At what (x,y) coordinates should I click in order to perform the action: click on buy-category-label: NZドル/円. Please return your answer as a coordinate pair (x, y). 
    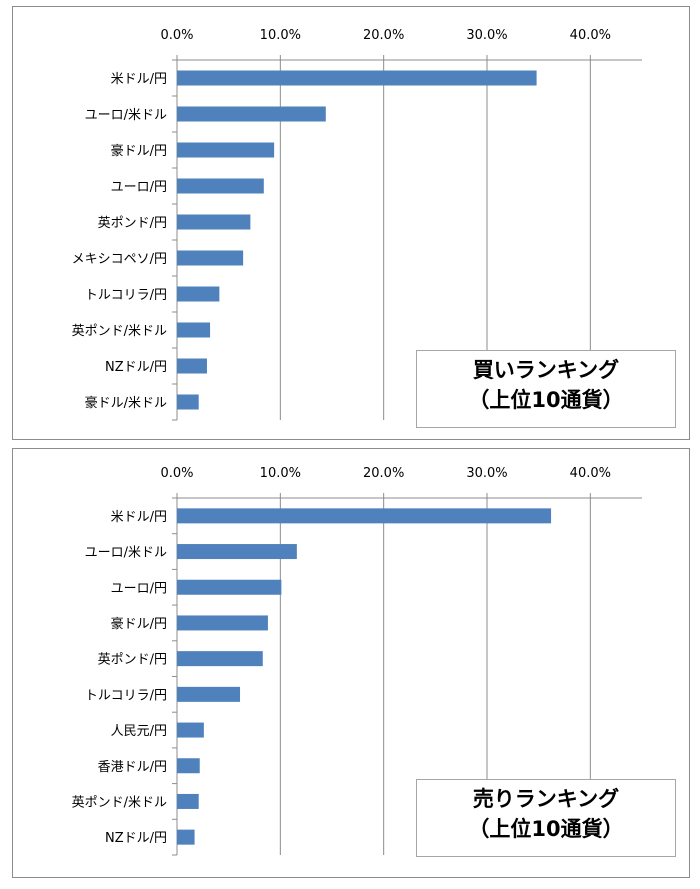
    Looking at the image, I should click on (136, 367).